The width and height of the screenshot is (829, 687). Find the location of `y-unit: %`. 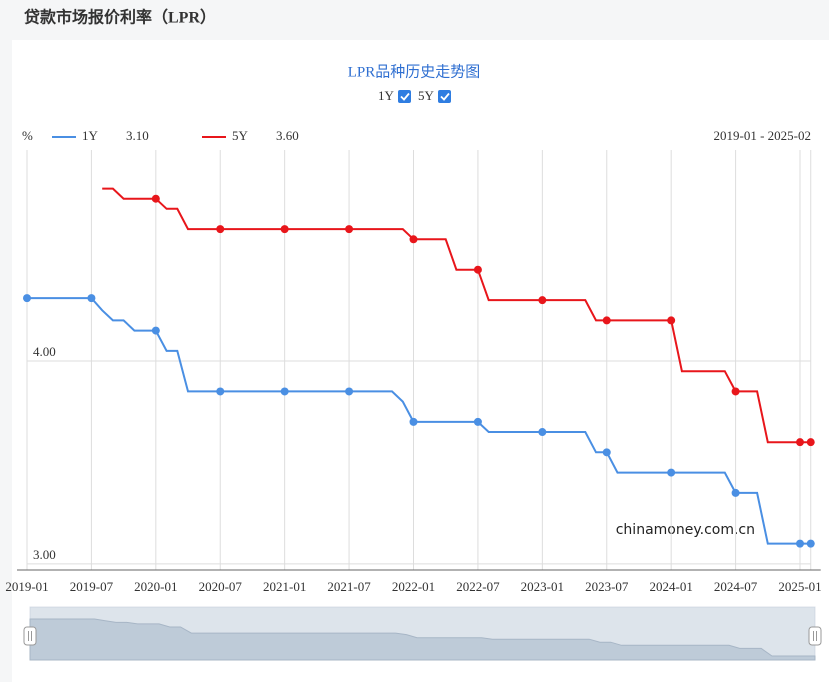

y-unit: % is located at coordinates (27, 135).